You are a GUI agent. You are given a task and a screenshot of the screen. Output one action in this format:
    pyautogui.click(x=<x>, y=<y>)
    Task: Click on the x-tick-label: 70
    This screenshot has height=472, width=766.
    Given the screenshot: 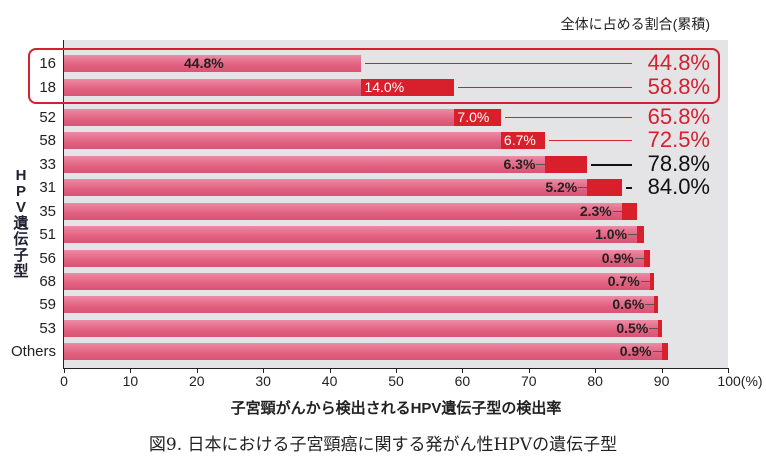 What is the action you would take?
    pyautogui.click(x=529, y=381)
    